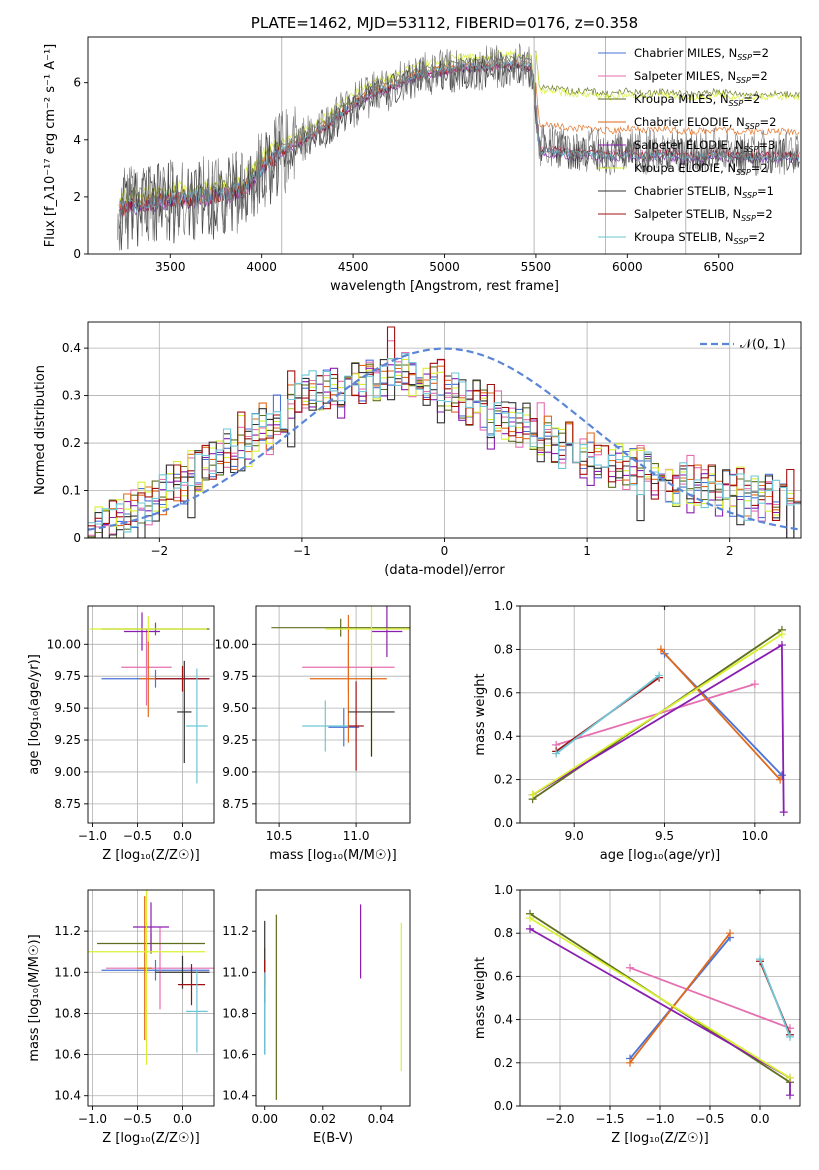 Image resolution: width=819 pixels, height=1170 pixels. What do you see at coordinates (77, 140) in the screenshot?
I see `y-tick-label: 4` at bounding box center [77, 140].